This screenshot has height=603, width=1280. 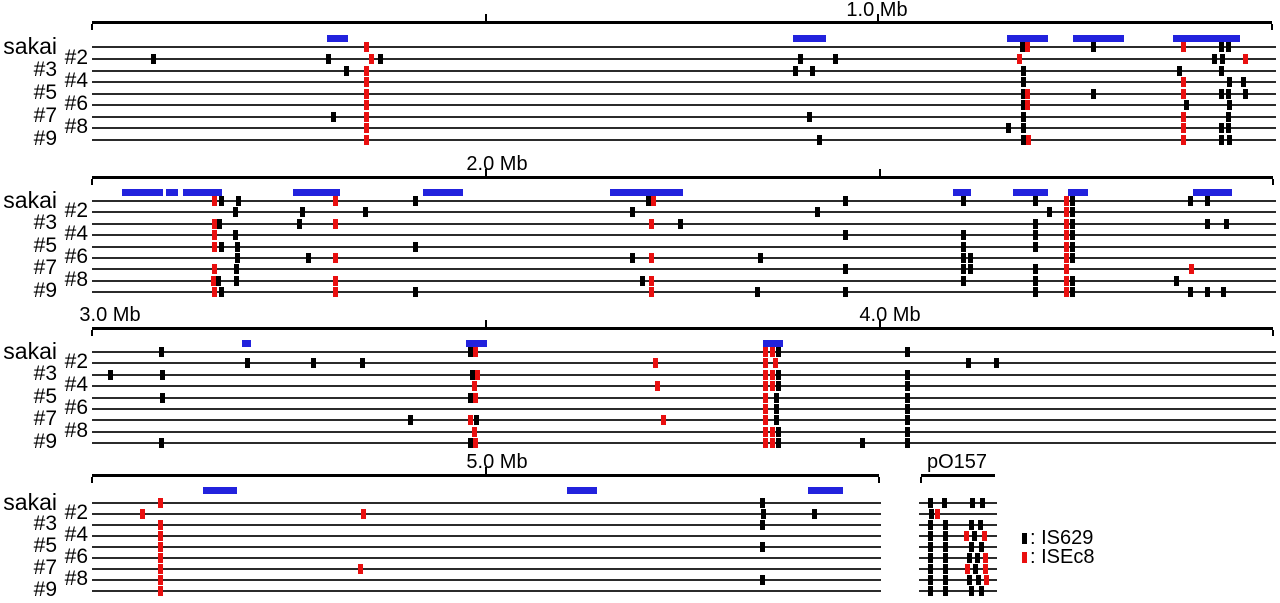 What do you see at coordinates (45, 222) in the screenshot?
I see `strain-label-3: #3` at bounding box center [45, 222].